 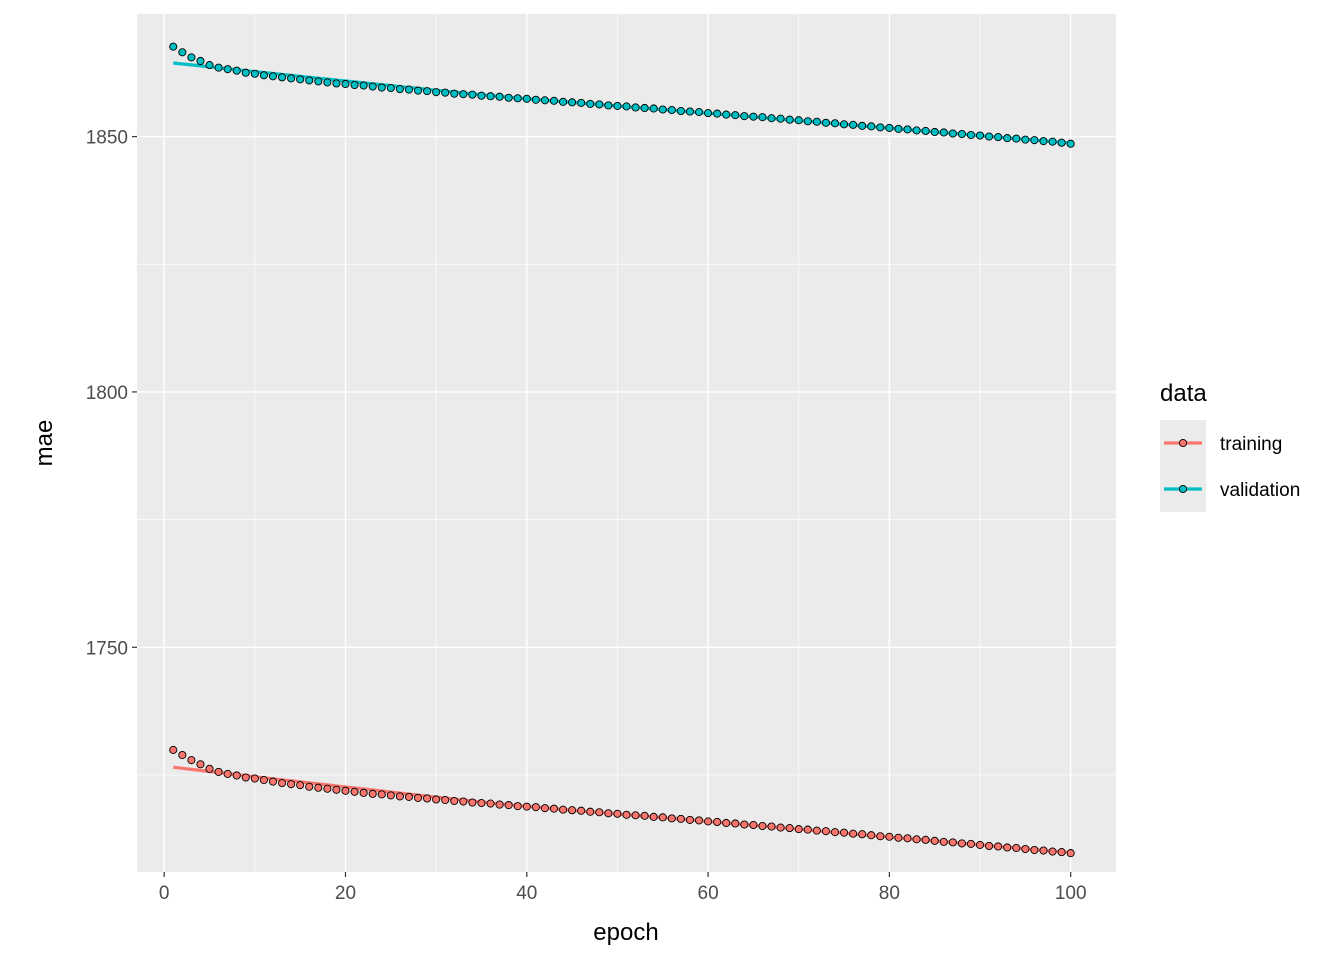 I want to click on y-tick-label: 1850, so click(x=107, y=138).